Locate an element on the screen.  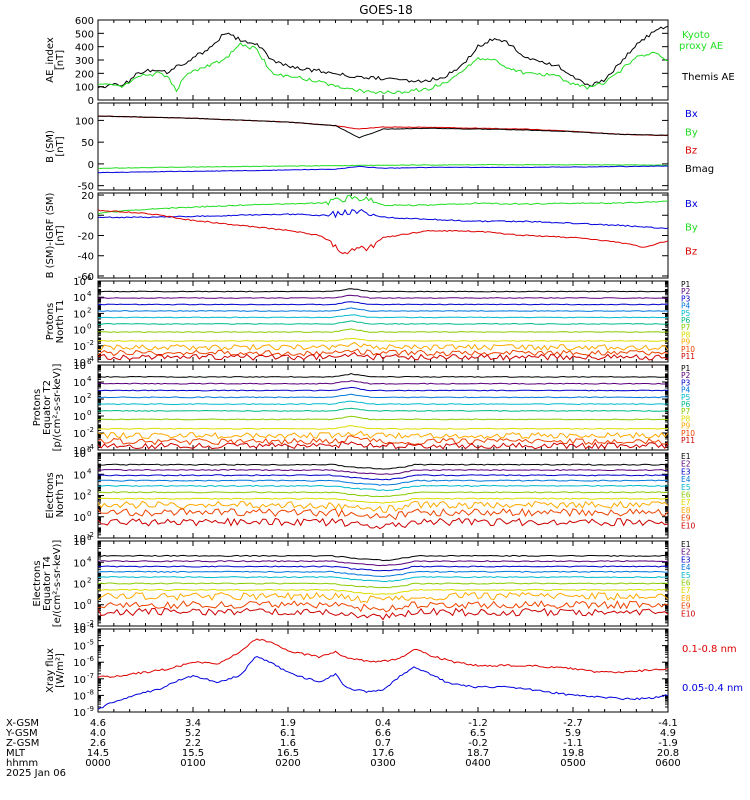
x-row-label: X-GSM is located at coordinates (22, 723).